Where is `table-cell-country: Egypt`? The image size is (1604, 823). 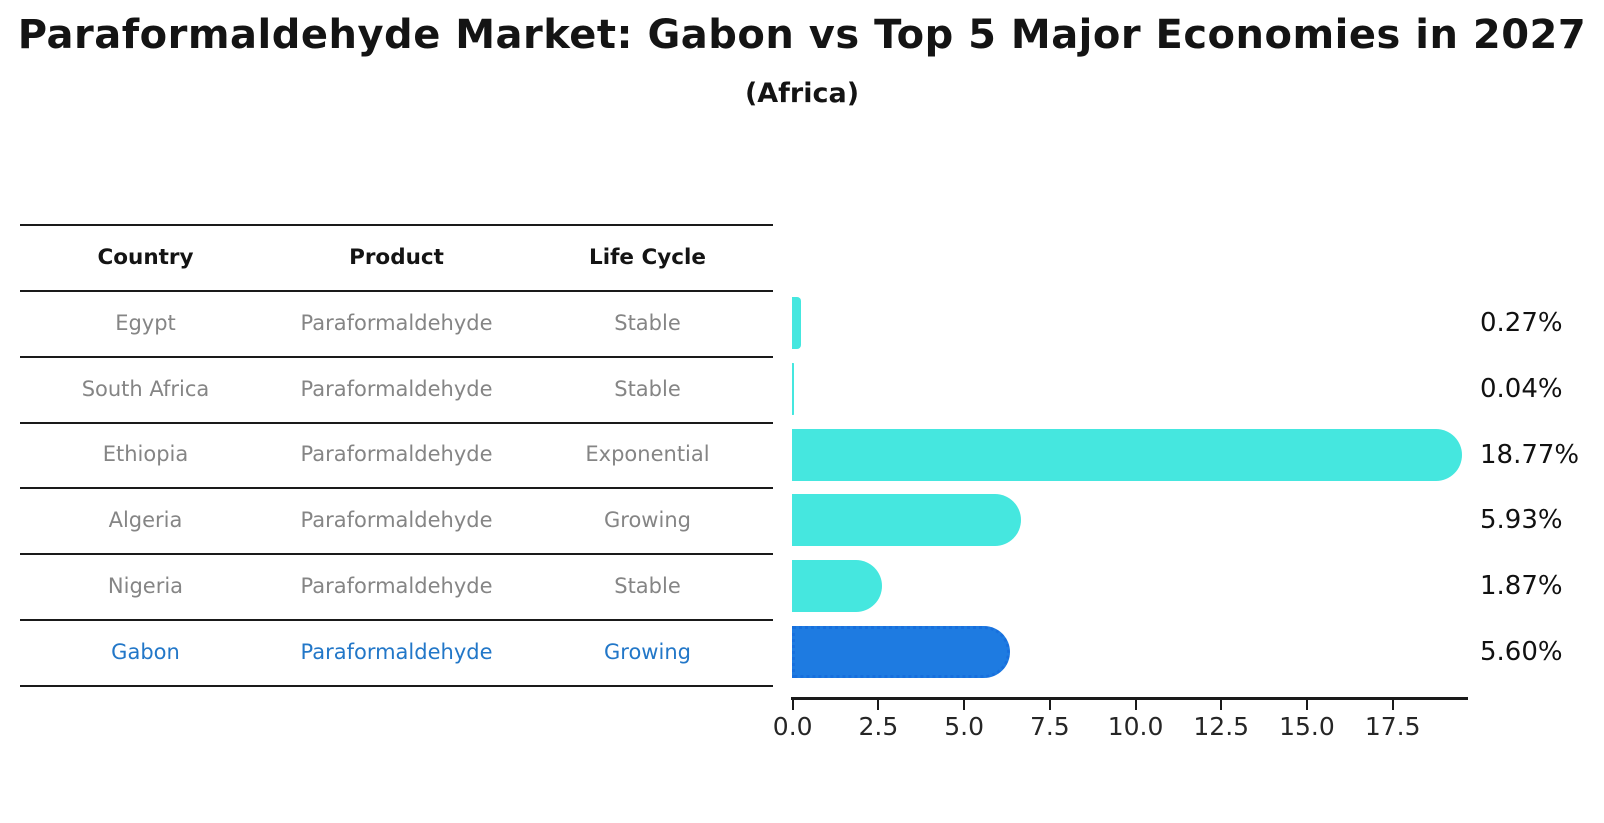
table-cell-country: Egypt is located at coordinates (145, 322).